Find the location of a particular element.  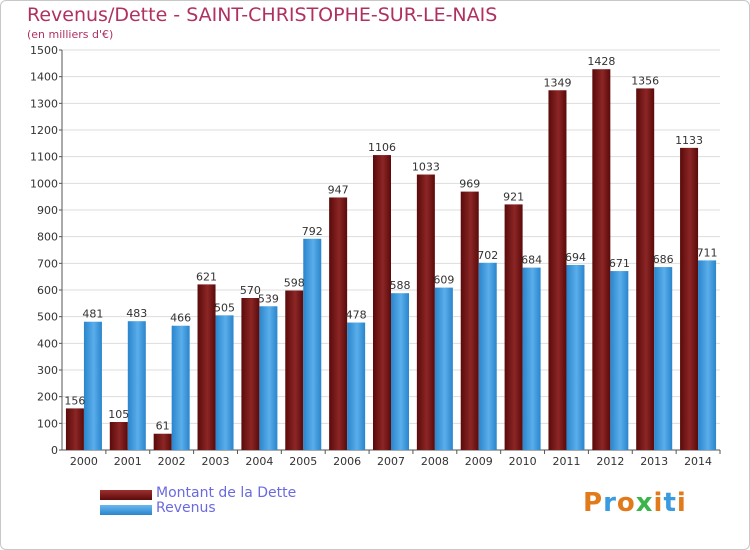

y-tick-label: 400 is located at coordinates (47, 343).